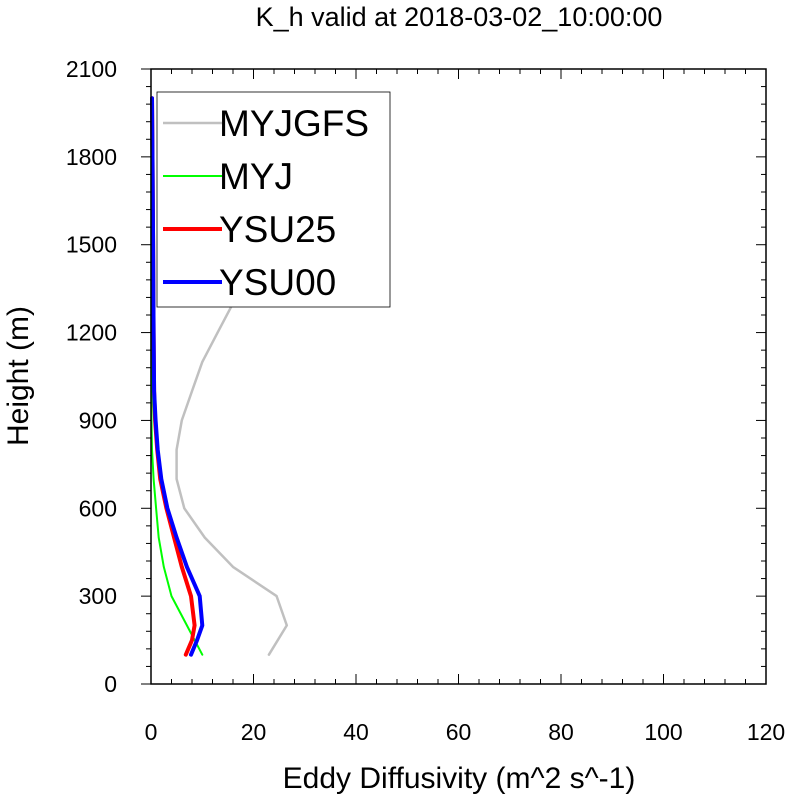 The image size is (788, 801). What do you see at coordinates (98, 508) in the screenshot?
I see `y-tick-label: 600` at bounding box center [98, 508].